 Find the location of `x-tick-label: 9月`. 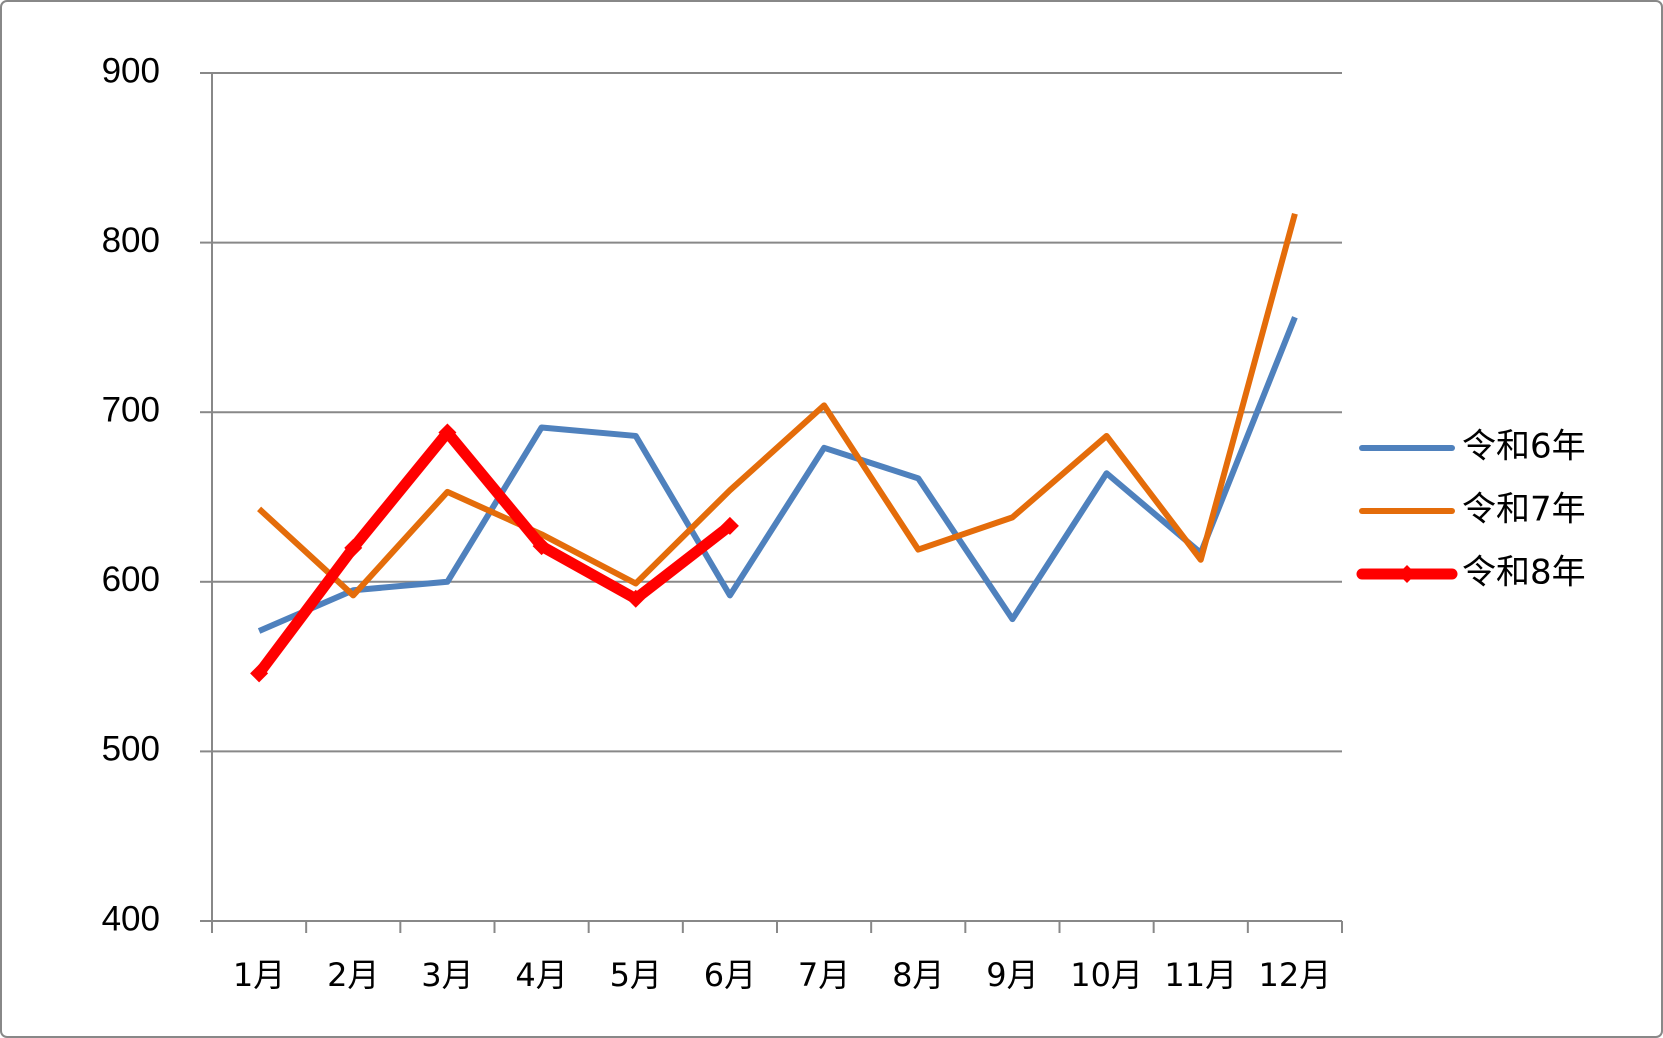

x-tick-label: 9月 is located at coordinates (1012, 975).